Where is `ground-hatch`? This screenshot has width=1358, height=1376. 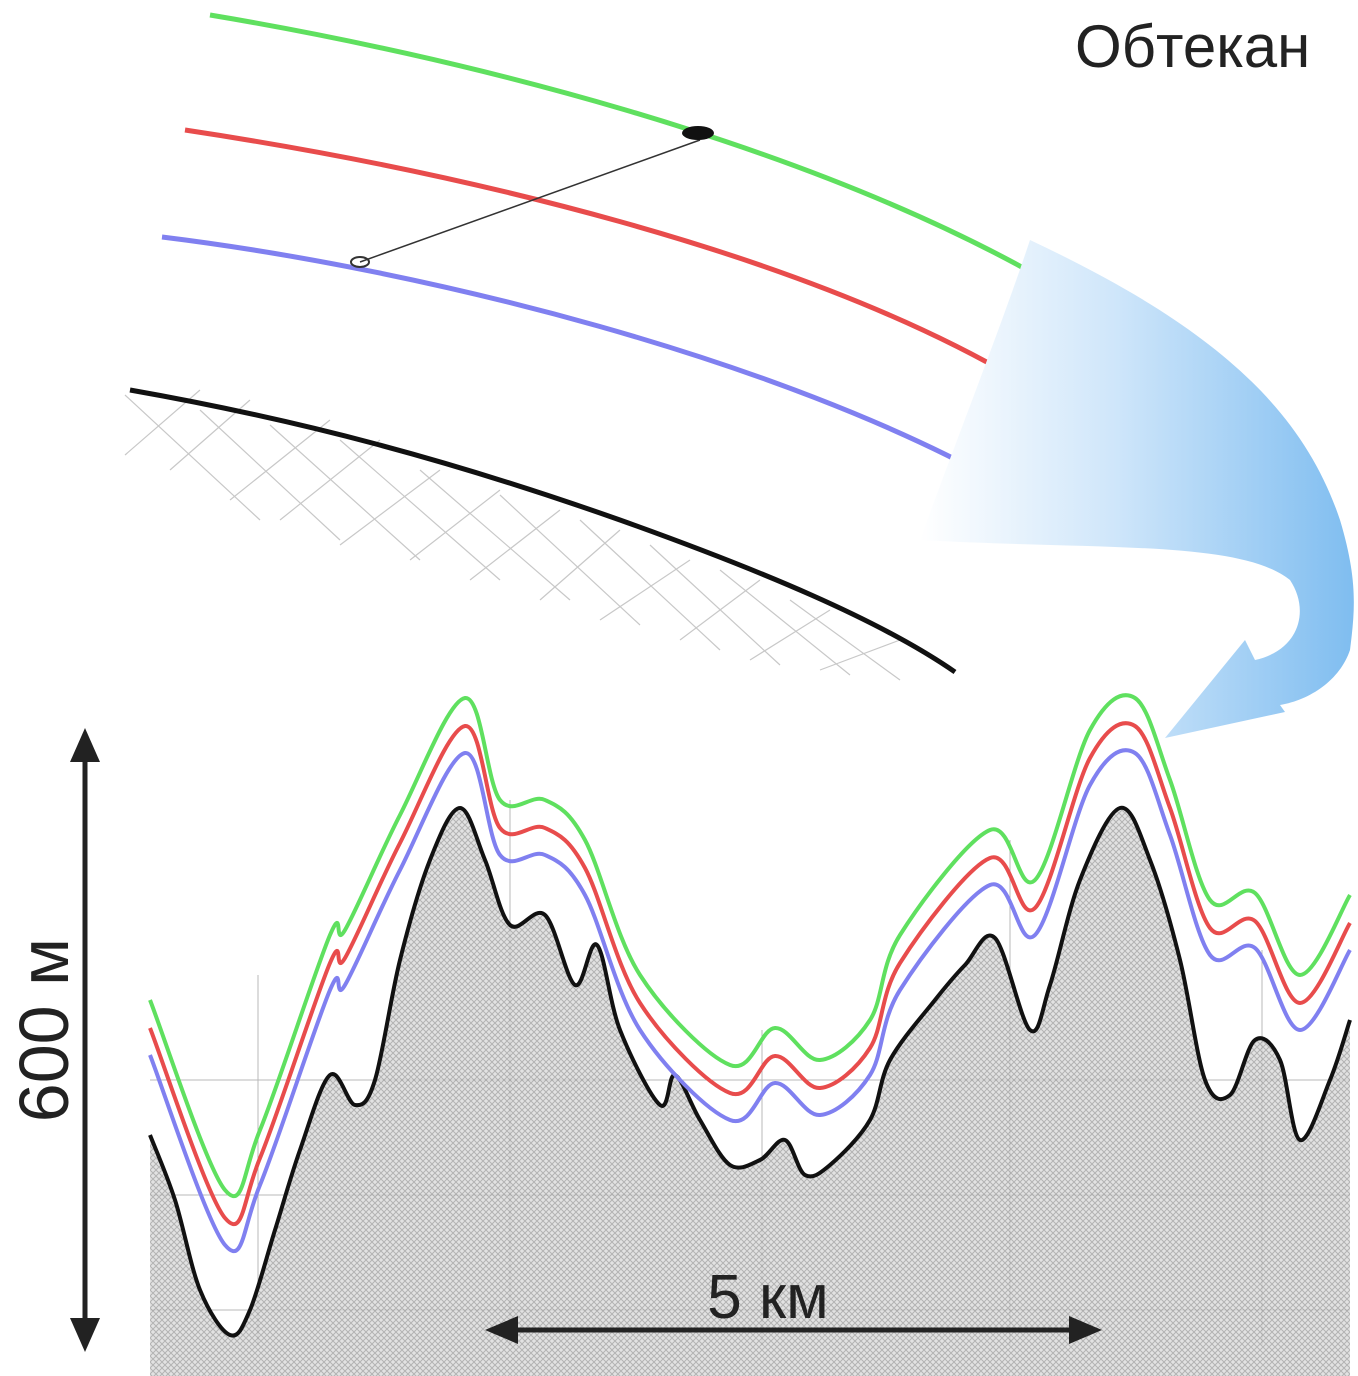
ground-hatch is located at coordinates (512, 535).